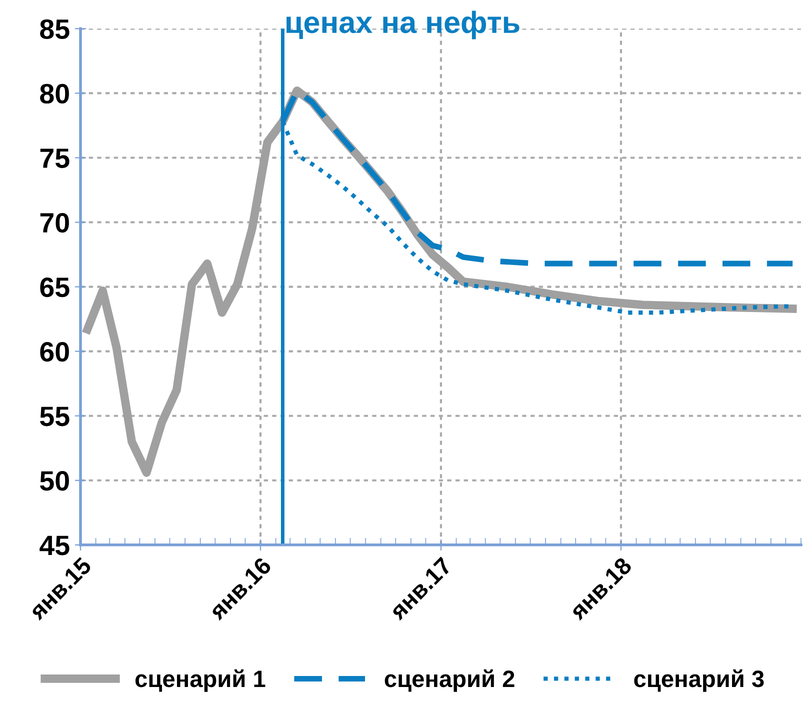 This screenshot has height=717, width=805. What do you see at coordinates (54, 481) in the screenshot?
I see `y-tick-label: 50` at bounding box center [54, 481].